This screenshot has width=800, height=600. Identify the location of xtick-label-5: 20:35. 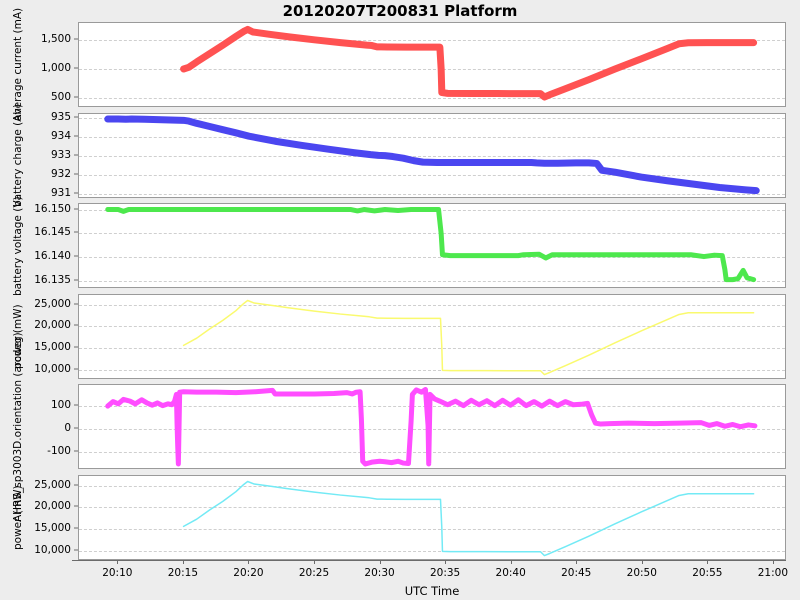
(445, 573).